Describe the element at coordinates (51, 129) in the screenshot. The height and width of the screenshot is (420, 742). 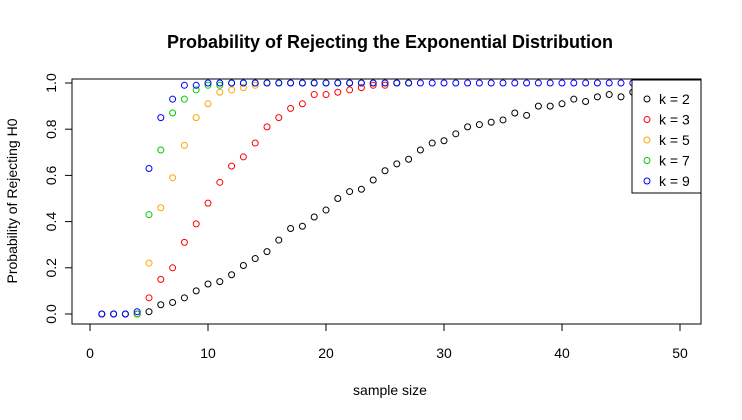
I see `y-tick-label: 0.8` at that location.